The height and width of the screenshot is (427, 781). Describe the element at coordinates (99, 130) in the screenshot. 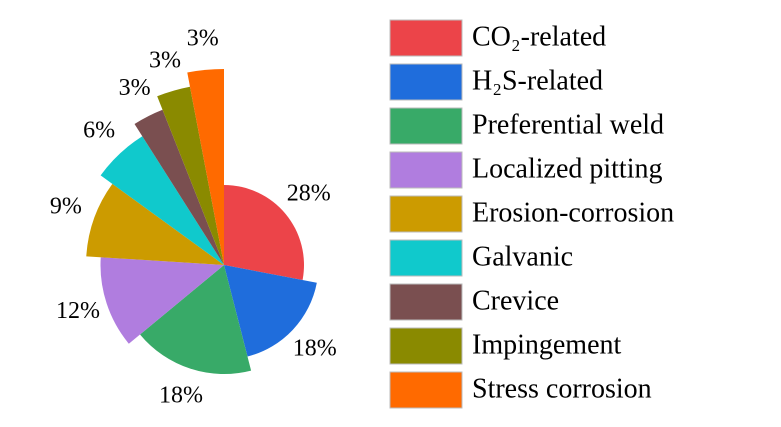

I see `slice-label: 6%` at that location.